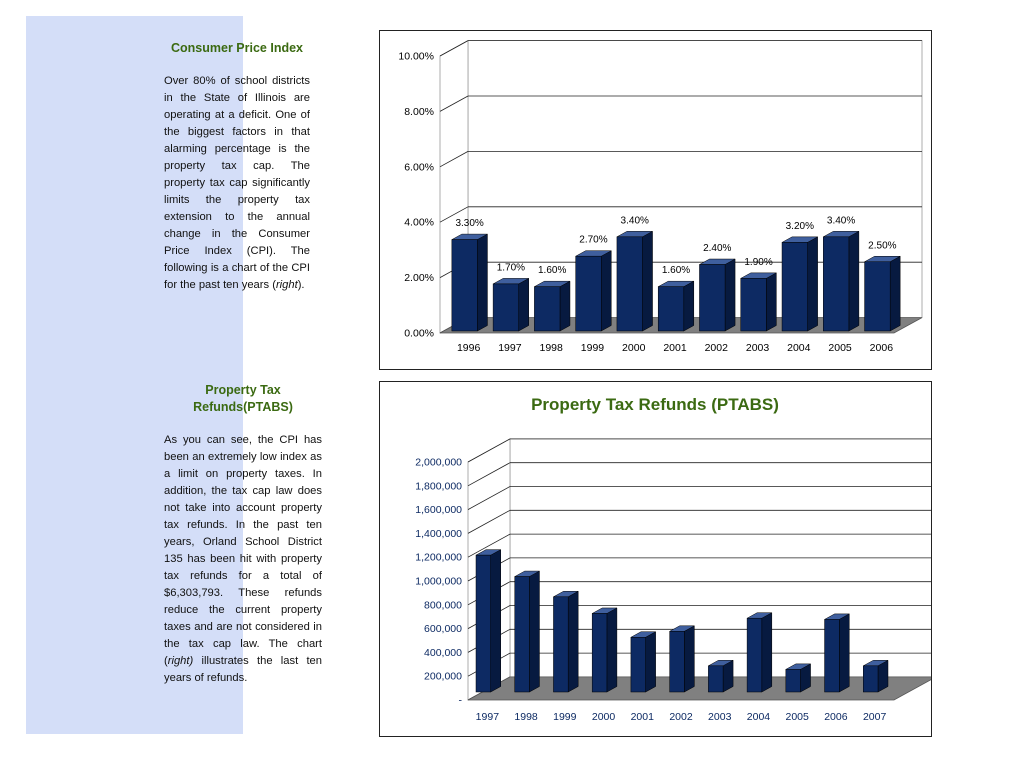 The width and height of the screenshot is (1024, 768). Describe the element at coordinates (511, 267) in the screenshot. I see `data-label: 1.70%` at that location.